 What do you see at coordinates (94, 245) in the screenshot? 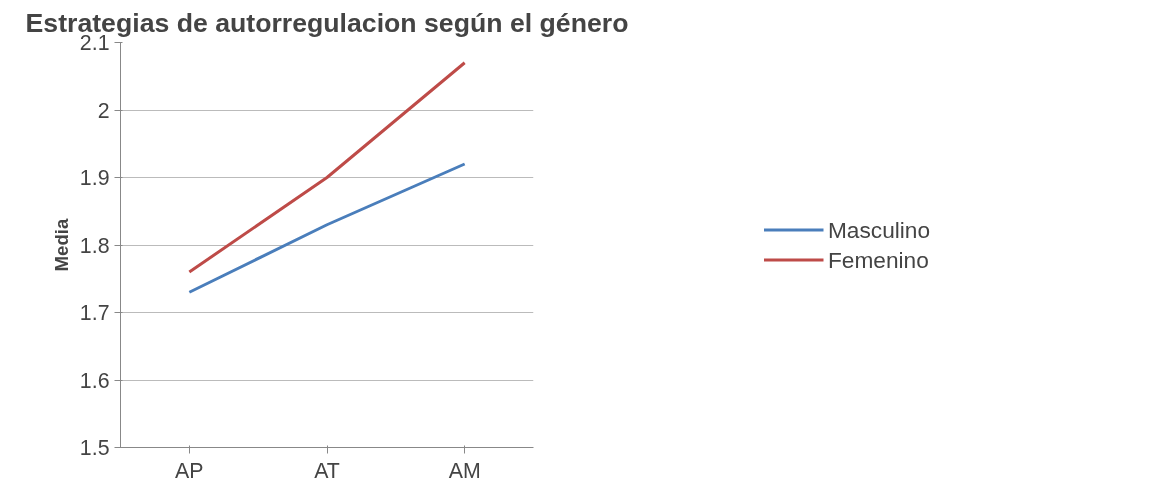
I see `y-tick-label: 1.8` at bounding box center [94, 245].